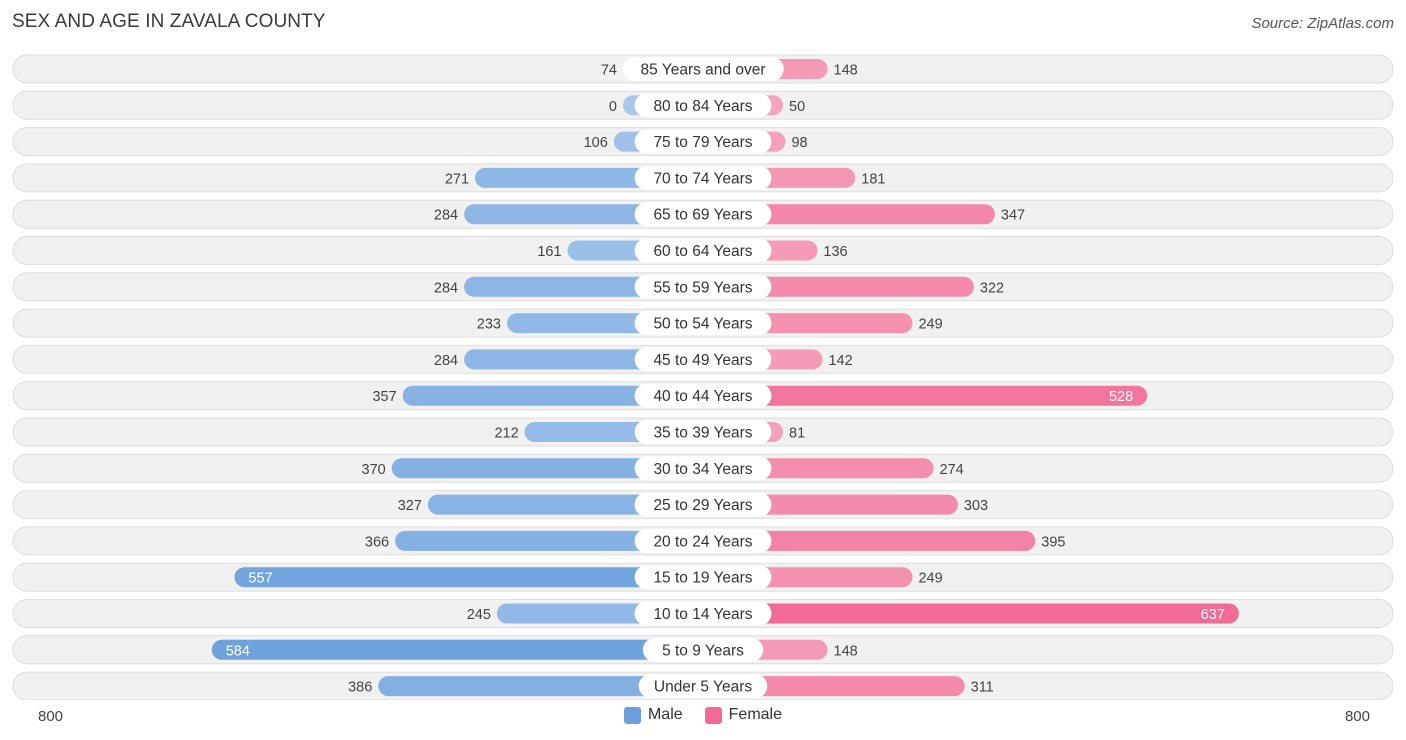 The height and width of the screenshot is (740, 1406). Describe the element at coordinates (873, 179) in the screenshot. I see `value-label-female: 181` at that location.